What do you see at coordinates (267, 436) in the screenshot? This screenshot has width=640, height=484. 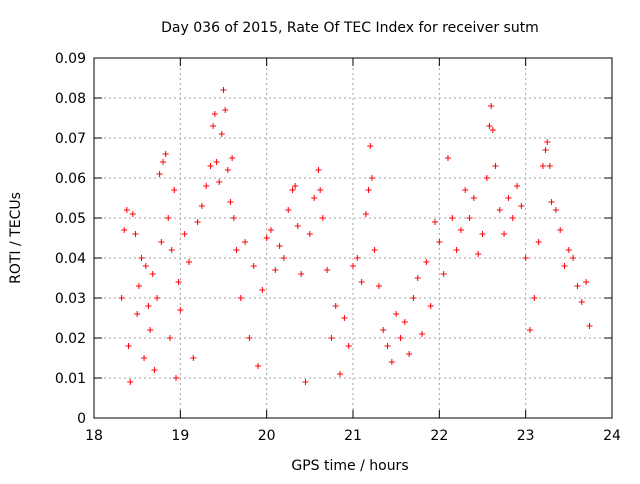 I see `x-tick-label: 20` at bounding box center [267, 436].